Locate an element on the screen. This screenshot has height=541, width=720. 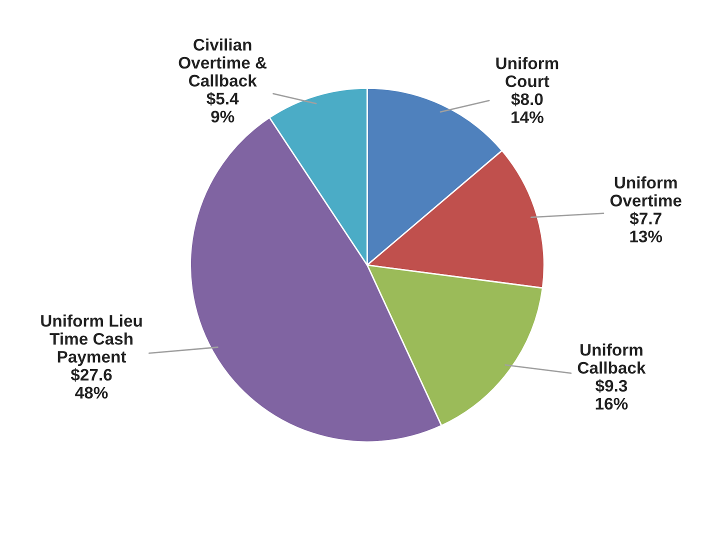
data-label: $9.3 16% is located at coordinates (611, 394).